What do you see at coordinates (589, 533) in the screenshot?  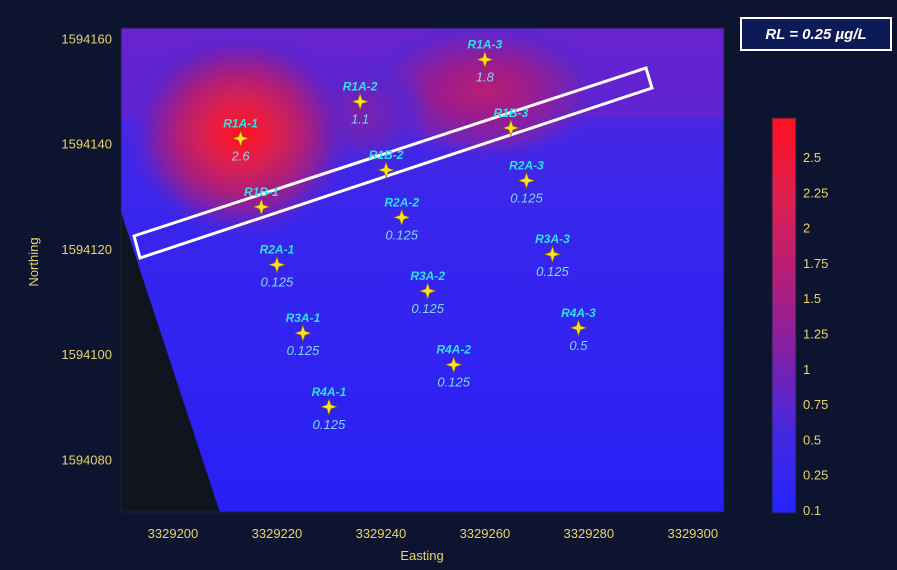 I see `x-tick-label: 3329280` at bounding box center [589, 533].